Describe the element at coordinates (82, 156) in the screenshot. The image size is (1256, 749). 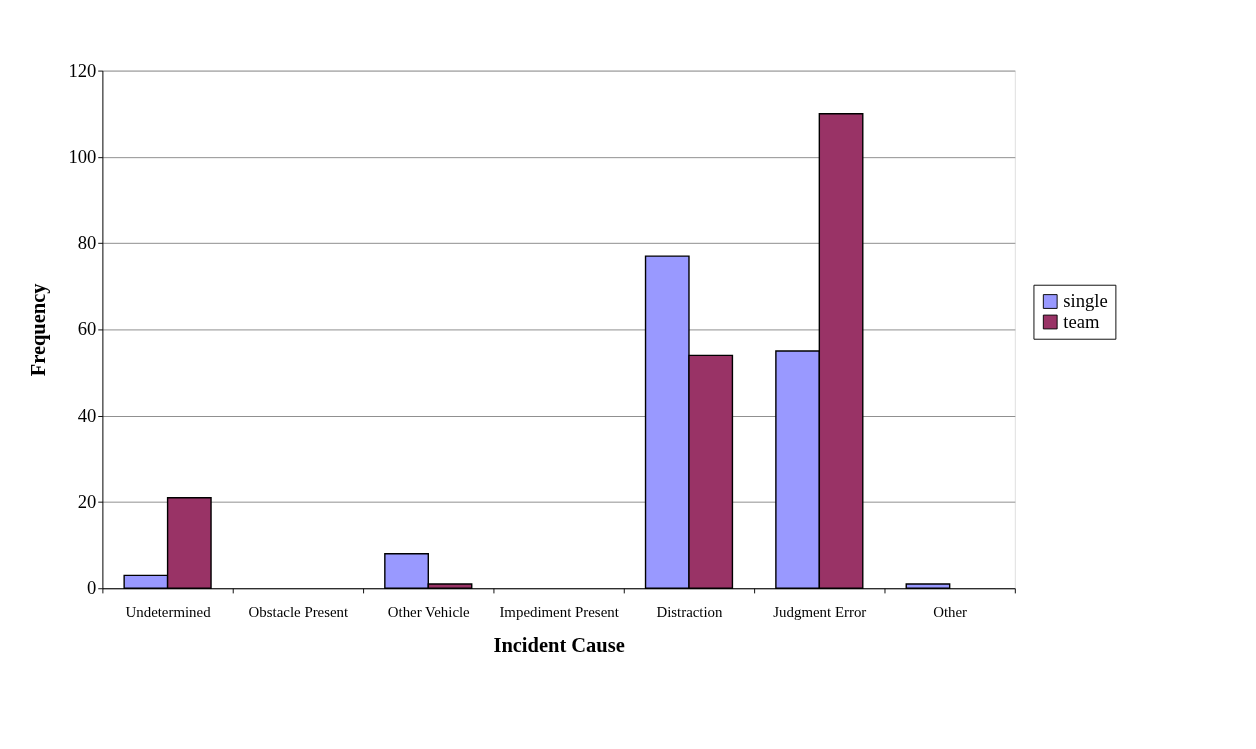
I see `y-tick-label: 100` at that location.